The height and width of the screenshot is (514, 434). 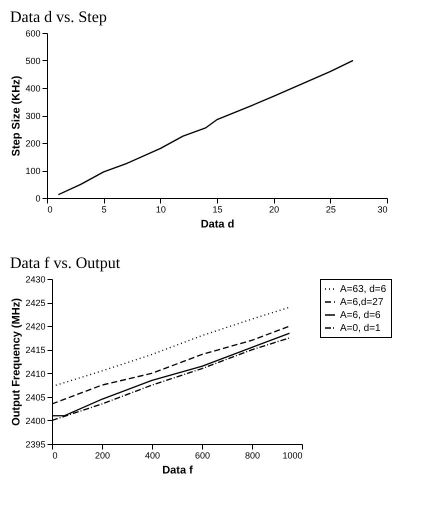 I want to click on x-tick-label: 1000, so click(x=292, y=455).